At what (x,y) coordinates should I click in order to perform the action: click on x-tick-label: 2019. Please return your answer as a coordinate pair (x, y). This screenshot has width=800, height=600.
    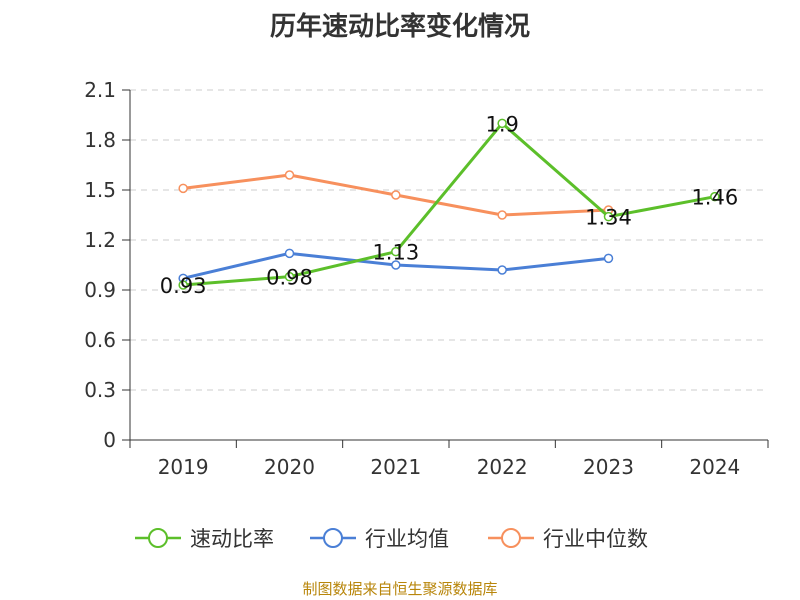
    Looking at the image, I should click on (183, 467).